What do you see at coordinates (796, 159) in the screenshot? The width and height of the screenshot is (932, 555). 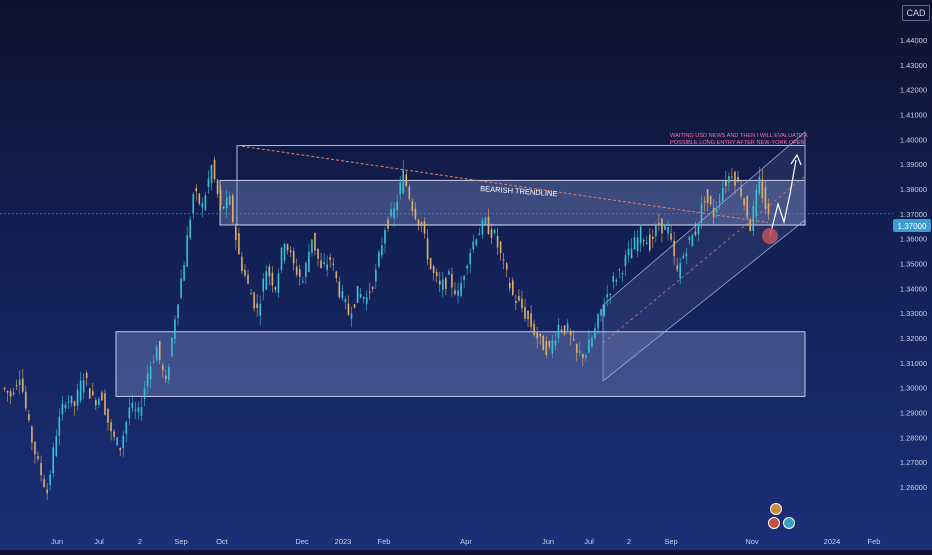 I see `projected-path-arrowhead` at bounding box center [796, 159].